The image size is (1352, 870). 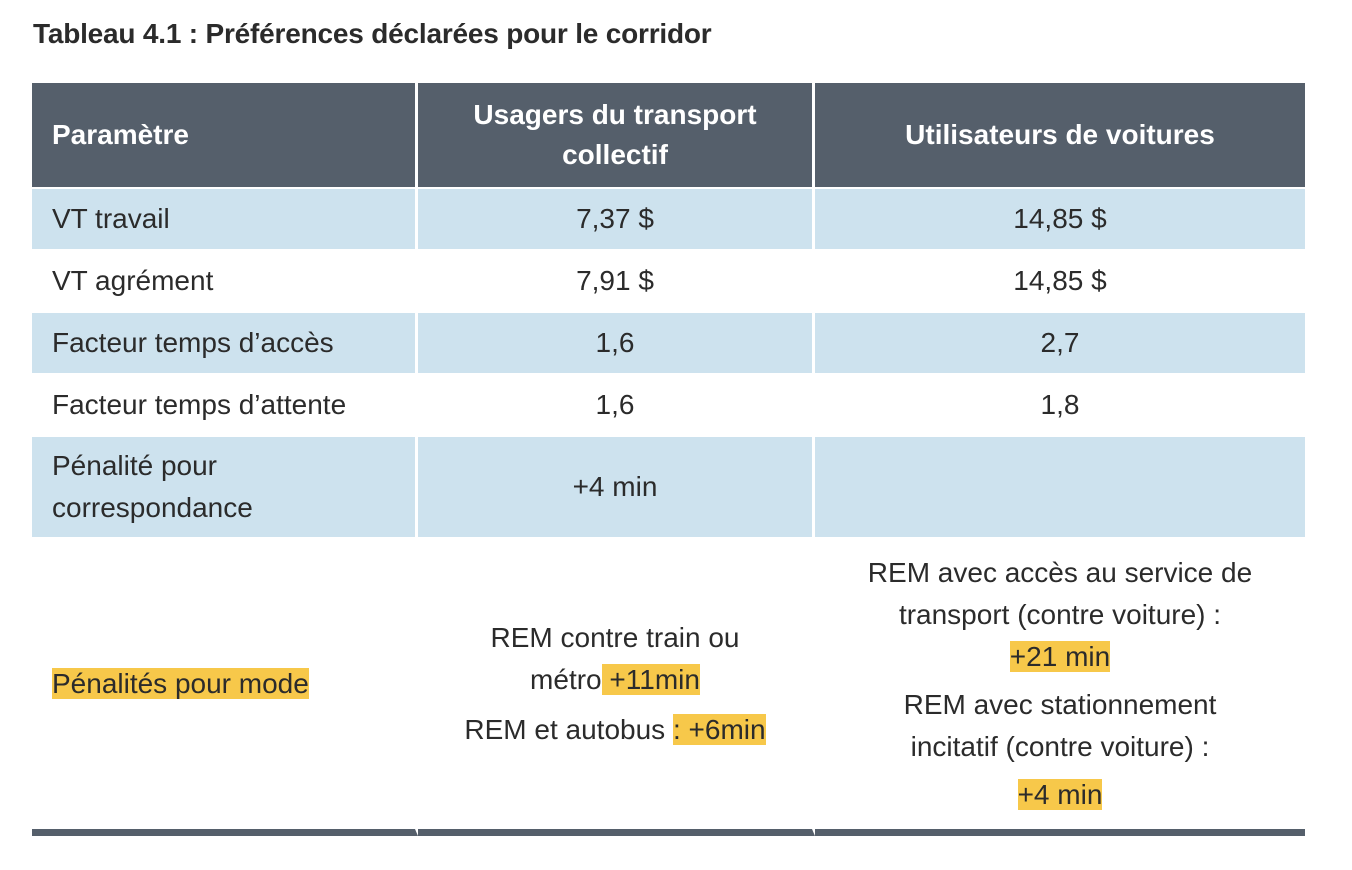 What do you see at coordinates (1060, 746) in the screenshot?
I see `car-mode-line5: incitatif (contre voiture) :` at bounding box center [1060, 746].